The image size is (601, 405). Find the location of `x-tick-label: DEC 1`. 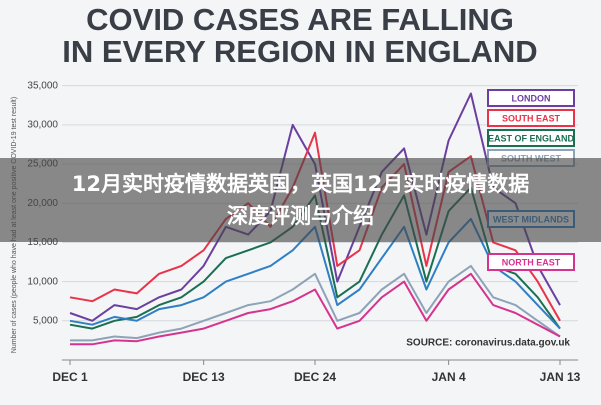

x-tick-label: DEC 1 is located at coordinates (70, 377).